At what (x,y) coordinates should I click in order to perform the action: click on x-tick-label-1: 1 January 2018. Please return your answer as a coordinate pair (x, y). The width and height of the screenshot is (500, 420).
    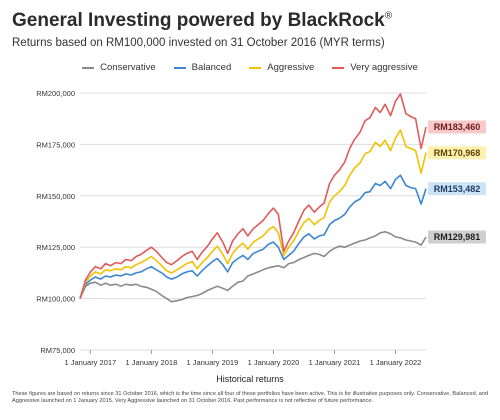
    Looking at the image, I should click on (152, 362).